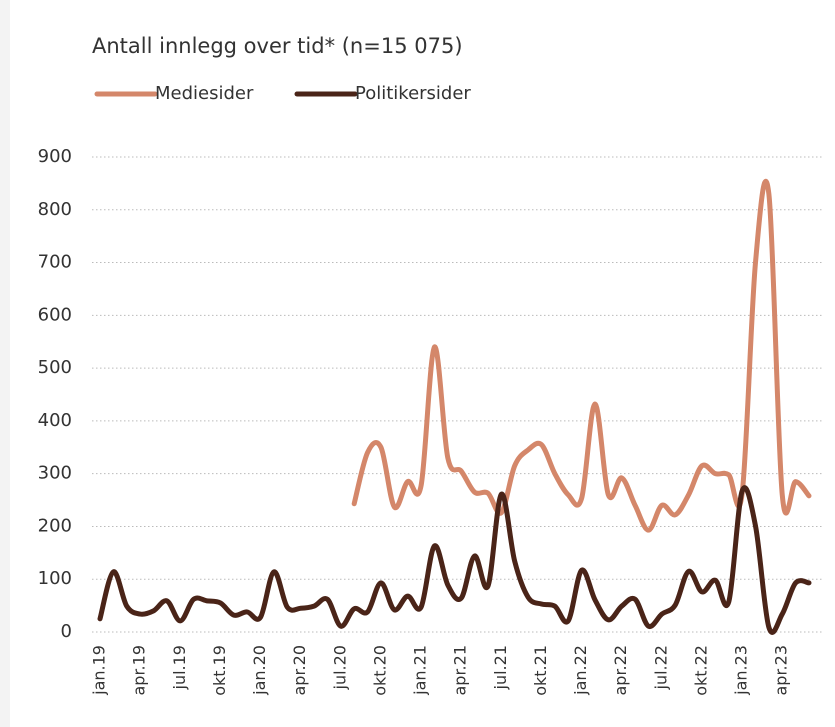 The width and height of the screenshot is (835, 727). What do you see at coordinates (540, 670) in the screenshot?
I see `x-tick-label: okt.21` at bounding box center [540, 670].